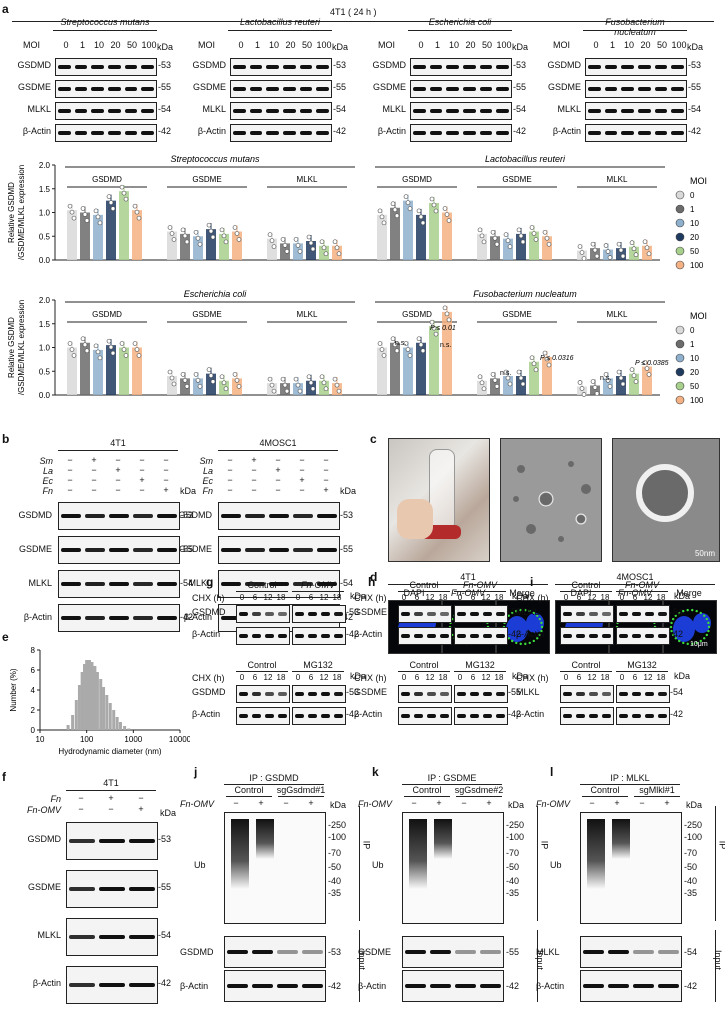  What do you see at coordinates (692, 330) in the screenshot?
I see `legend-label: 0` at bounding box center [692, 330].